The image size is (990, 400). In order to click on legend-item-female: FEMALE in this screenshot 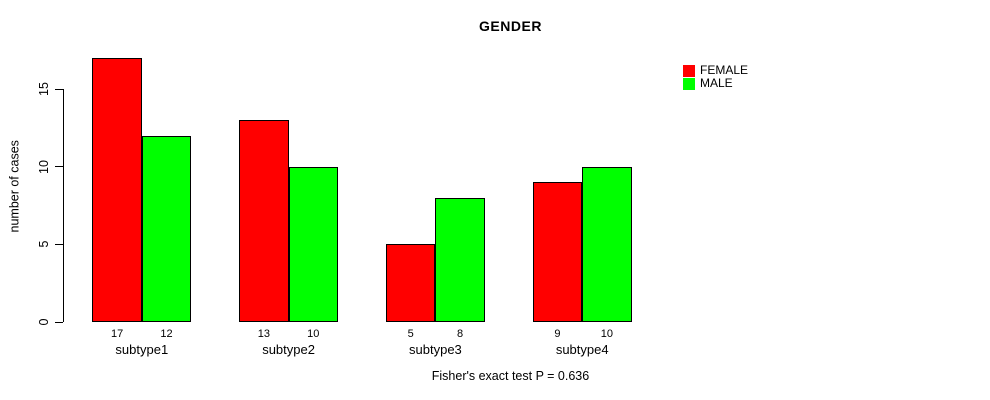, I will do `click(715, 70)`.